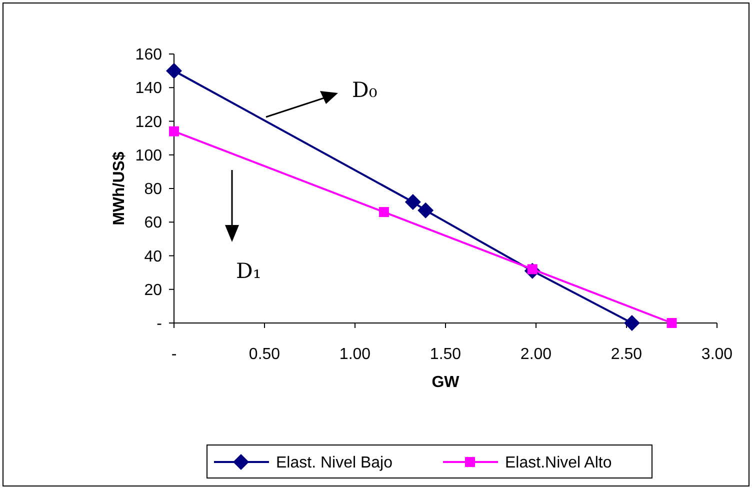  I want to click on y-tick-label: 80, so click(153, 189).